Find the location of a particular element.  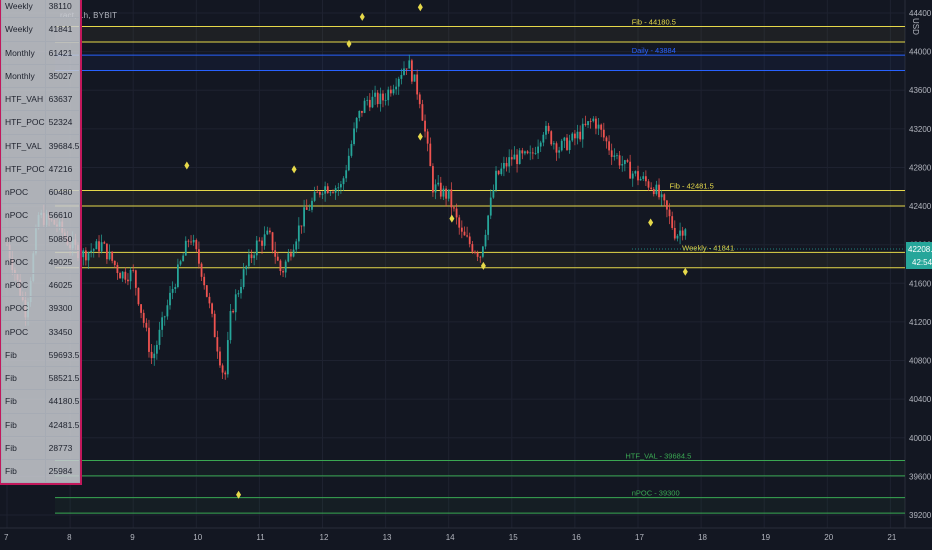

x-tick-label: 10 is located at coordinates (197, 537).